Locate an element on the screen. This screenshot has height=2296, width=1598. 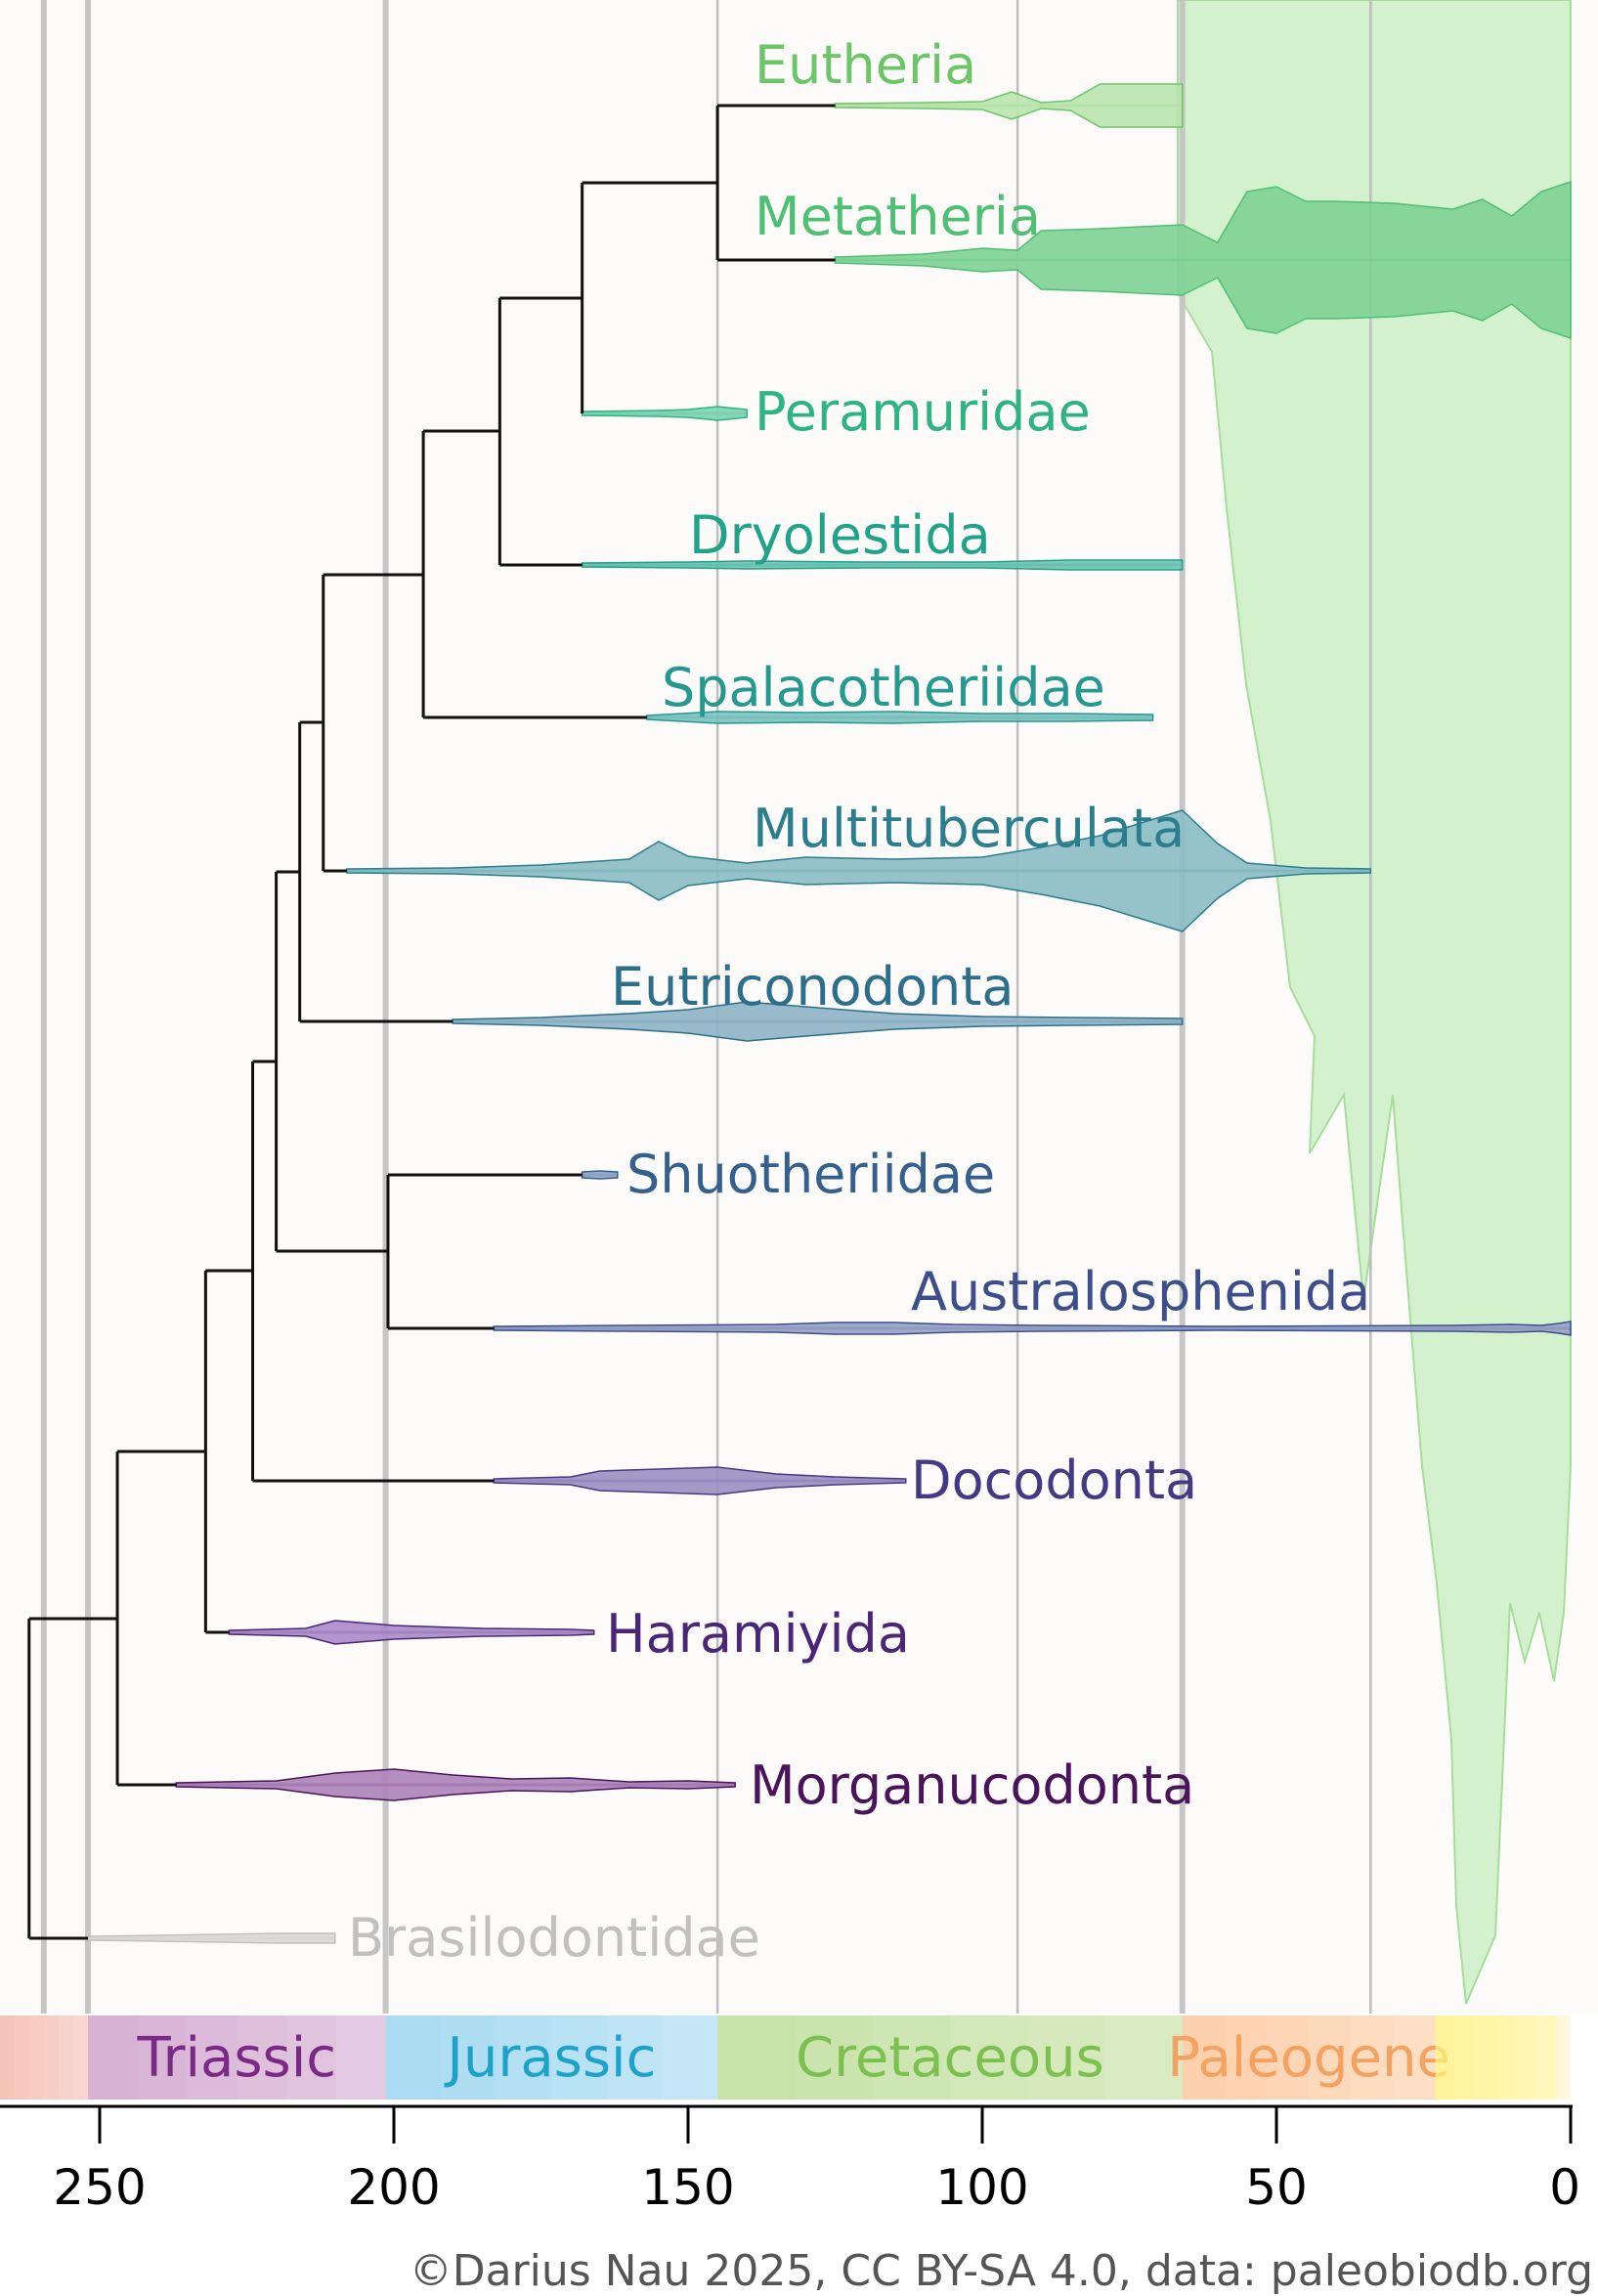
diversity-shape-docodonta is located at coordinates (700, 1480).